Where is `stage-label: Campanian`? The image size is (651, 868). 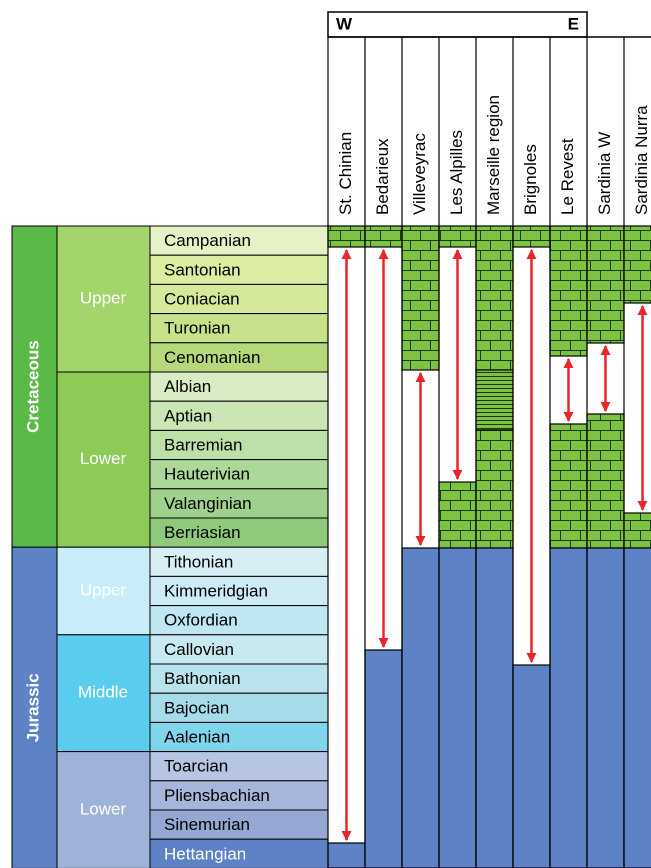
stage-label: Campanian is located at coordinates (207, 240).